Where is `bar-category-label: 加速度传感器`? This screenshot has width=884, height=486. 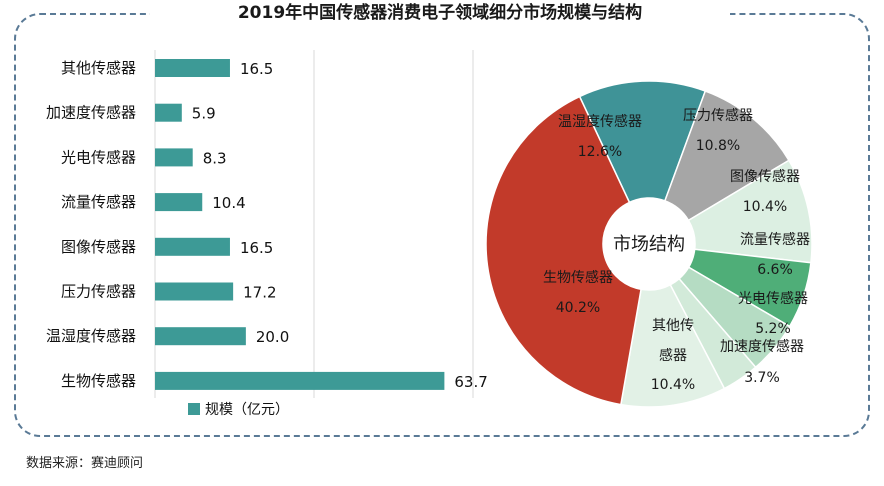 bar-category-label: 加速度传感器 is located at coordinates (91, 113).